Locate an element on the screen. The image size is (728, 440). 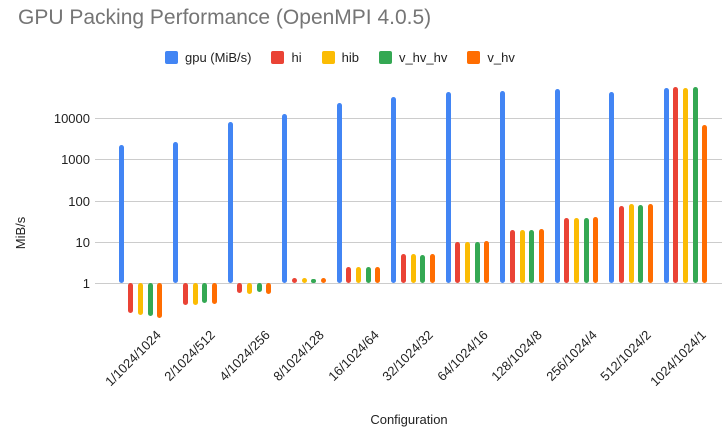
y-tick-label: 100 is located at coordinates (79, 201).